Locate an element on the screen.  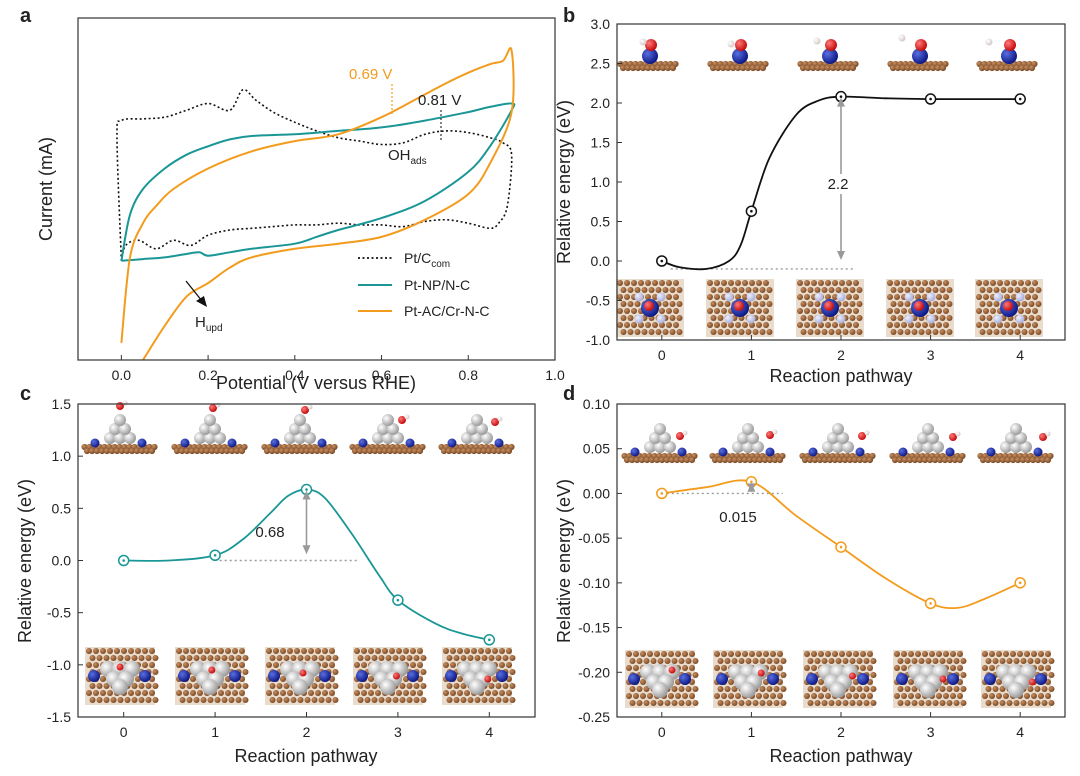
d-bottom-oxygen-atom is located at coordinates (1032, 682).